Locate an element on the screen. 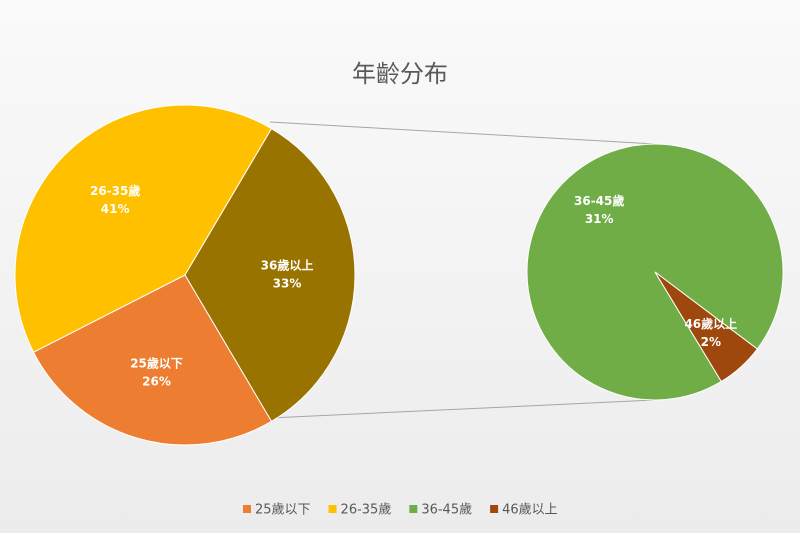 This screenshot has height=533, width=800. data-label: 26-35歲 is located at coordinates (115, 190).